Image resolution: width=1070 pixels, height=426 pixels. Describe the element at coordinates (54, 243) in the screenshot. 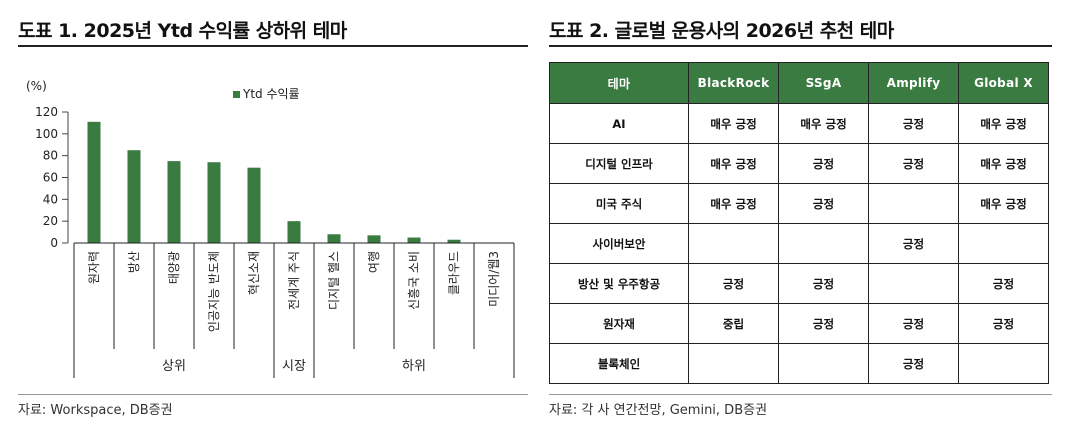

I see `y-tick-label: 0` at that location.